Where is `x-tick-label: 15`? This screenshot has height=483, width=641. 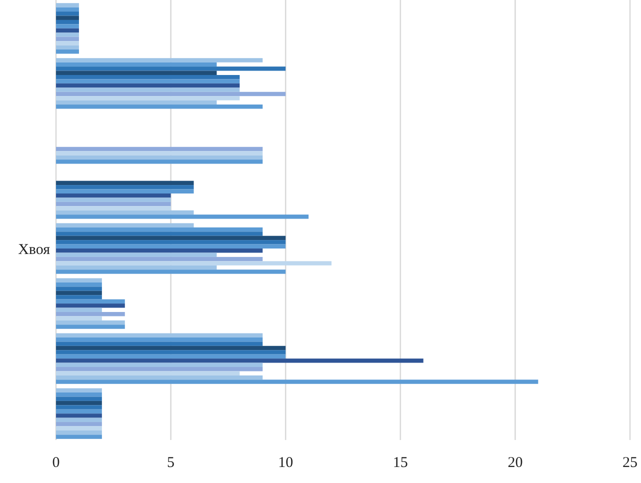 x-tick-label: 15 is located at coordinates (400, 463).